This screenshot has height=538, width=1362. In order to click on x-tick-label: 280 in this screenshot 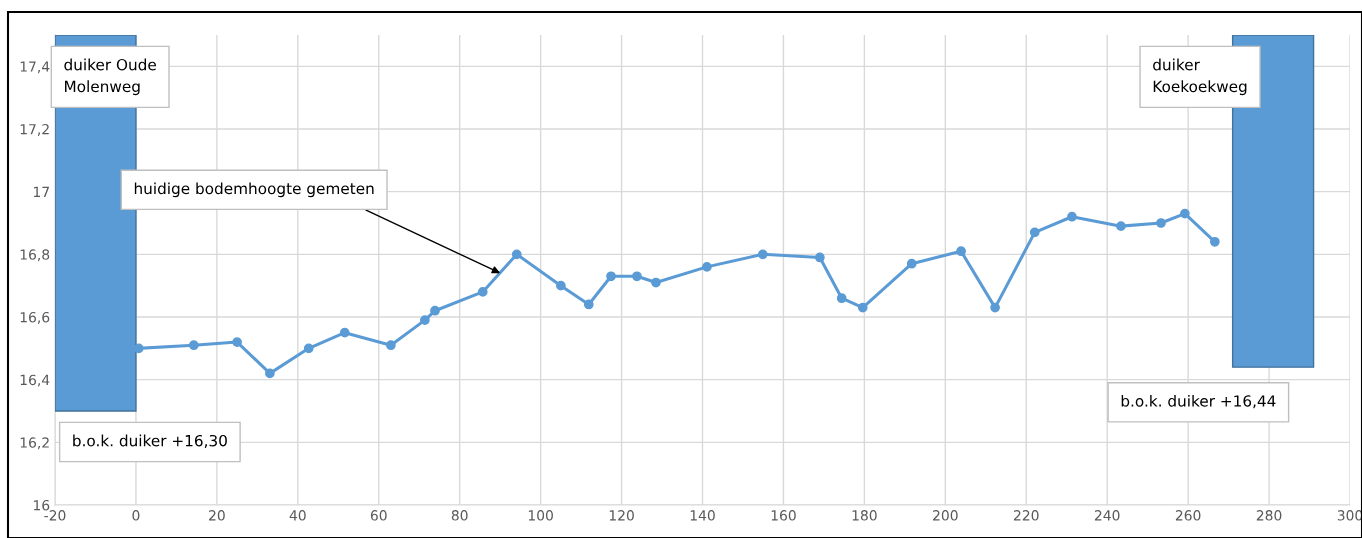, I will do `click(1269, 515)`.